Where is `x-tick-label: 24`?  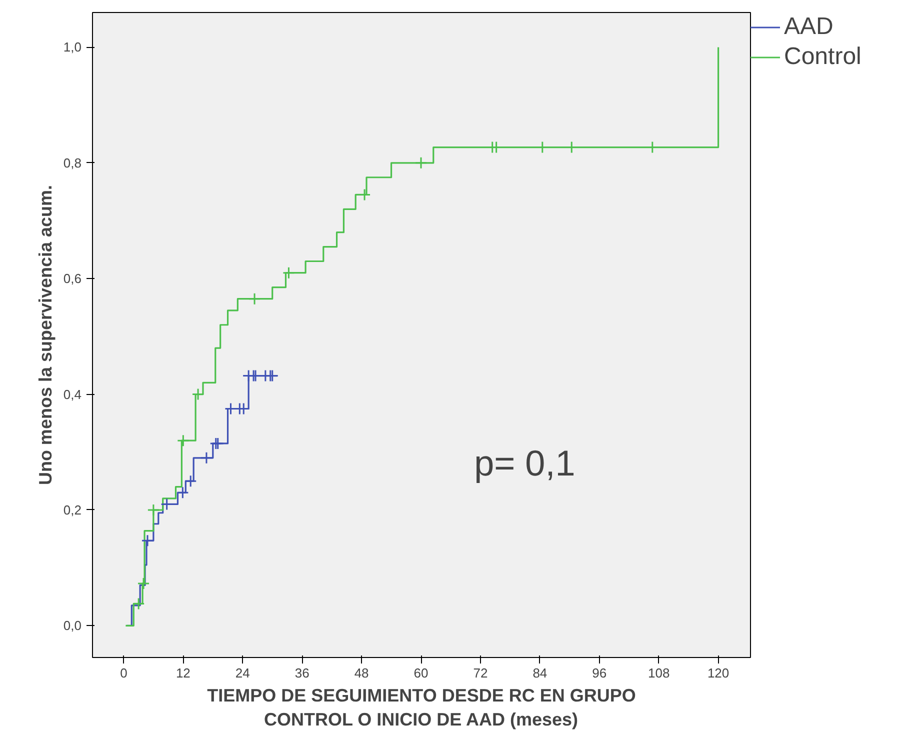
x-tick-label: 24 is located at coordinates (242, 673).